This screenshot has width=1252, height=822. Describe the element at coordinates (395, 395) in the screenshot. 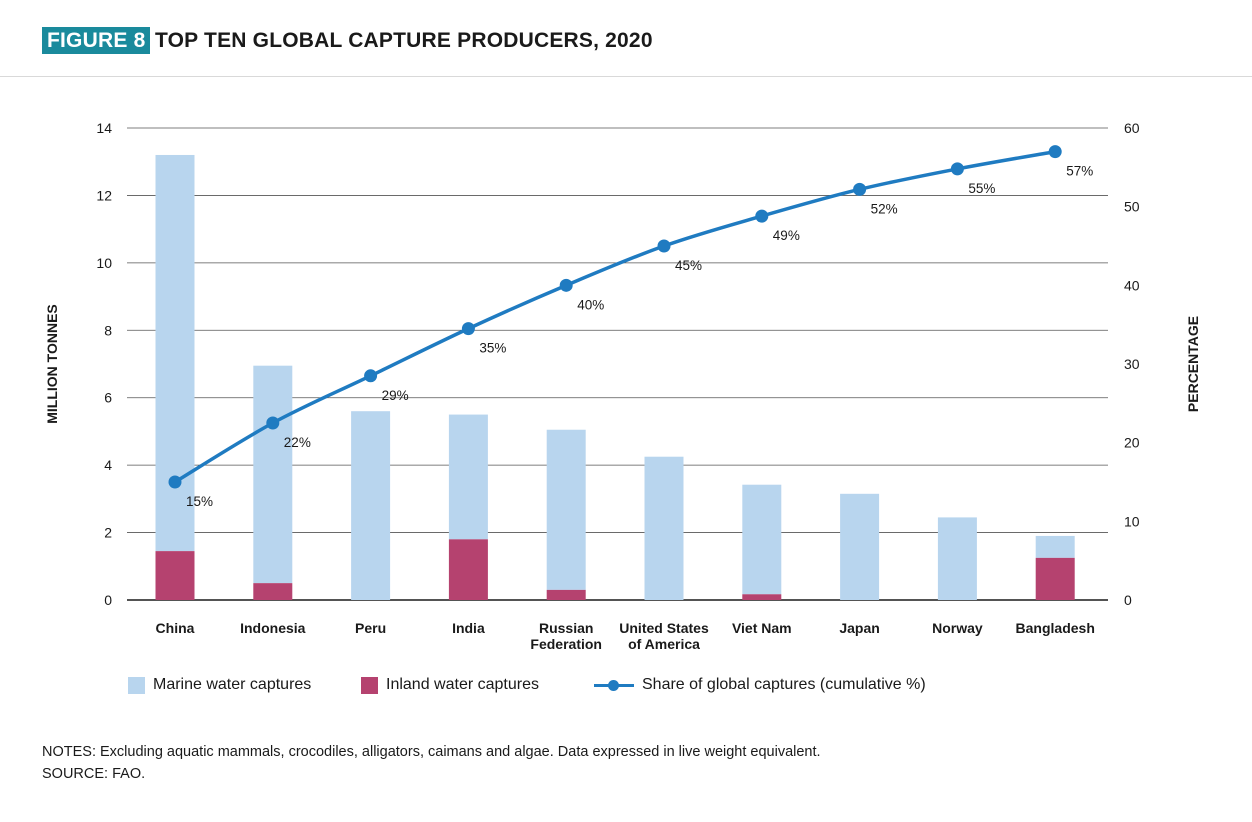

I see `share-data-label: 29%` at that location.